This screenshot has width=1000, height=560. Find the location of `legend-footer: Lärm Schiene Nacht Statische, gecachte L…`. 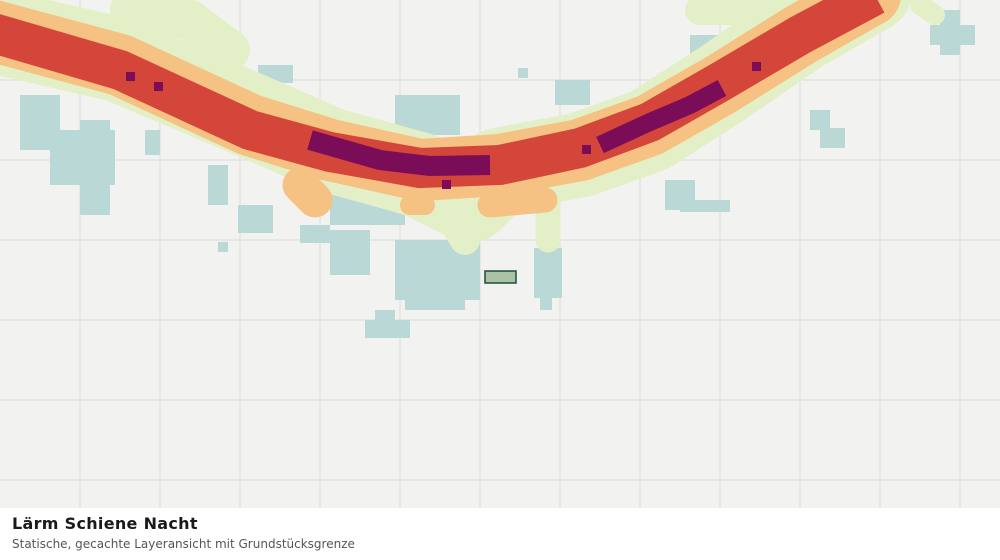

legend-footer: Lärm Schiene Nacht Statische, gecachte L… is located at coordinates (500, 534).